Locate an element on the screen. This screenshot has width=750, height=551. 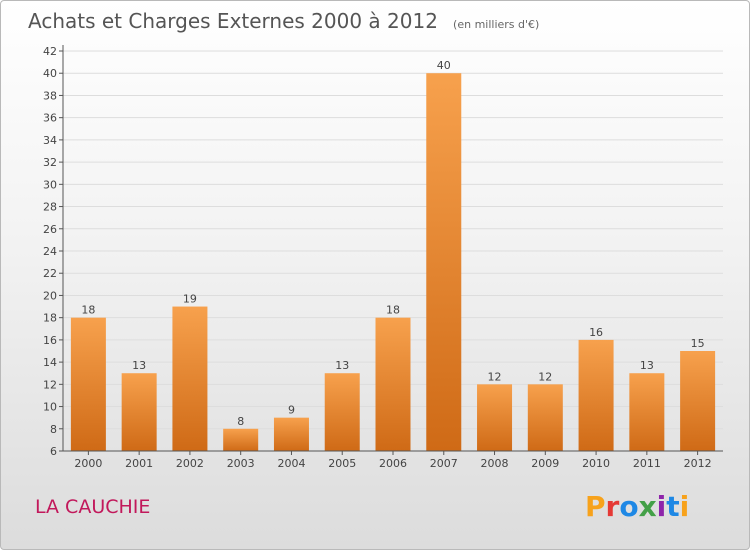
logo-letter: r is located at coordinates (612, 506).